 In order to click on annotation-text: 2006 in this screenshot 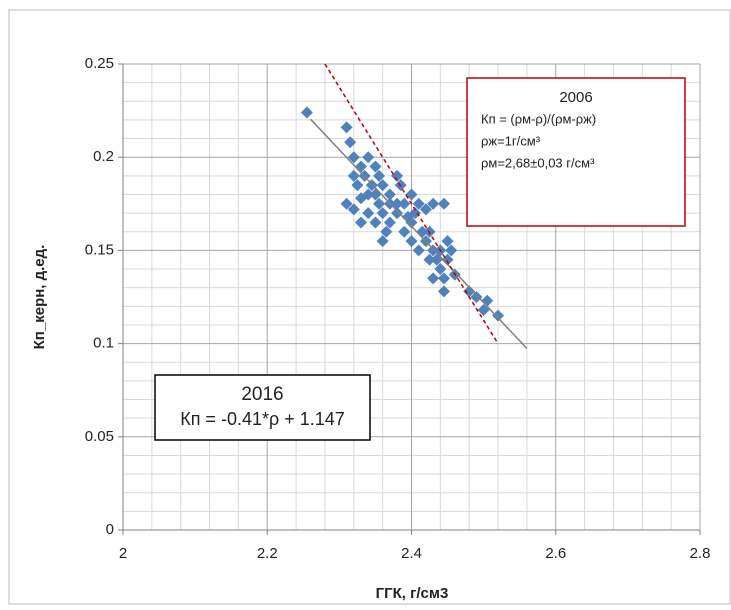, I will do `click(575, 97)`.